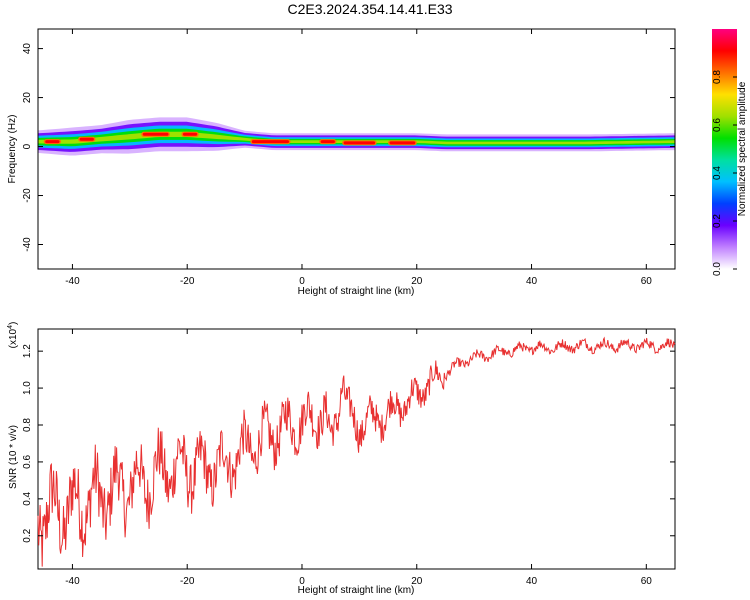 The width and height of the screenshot is (750, 600). Describe the element at coordinates (27, 146) in the screenshot. I see `spectrogram-y-tick-label: 0` at that location.